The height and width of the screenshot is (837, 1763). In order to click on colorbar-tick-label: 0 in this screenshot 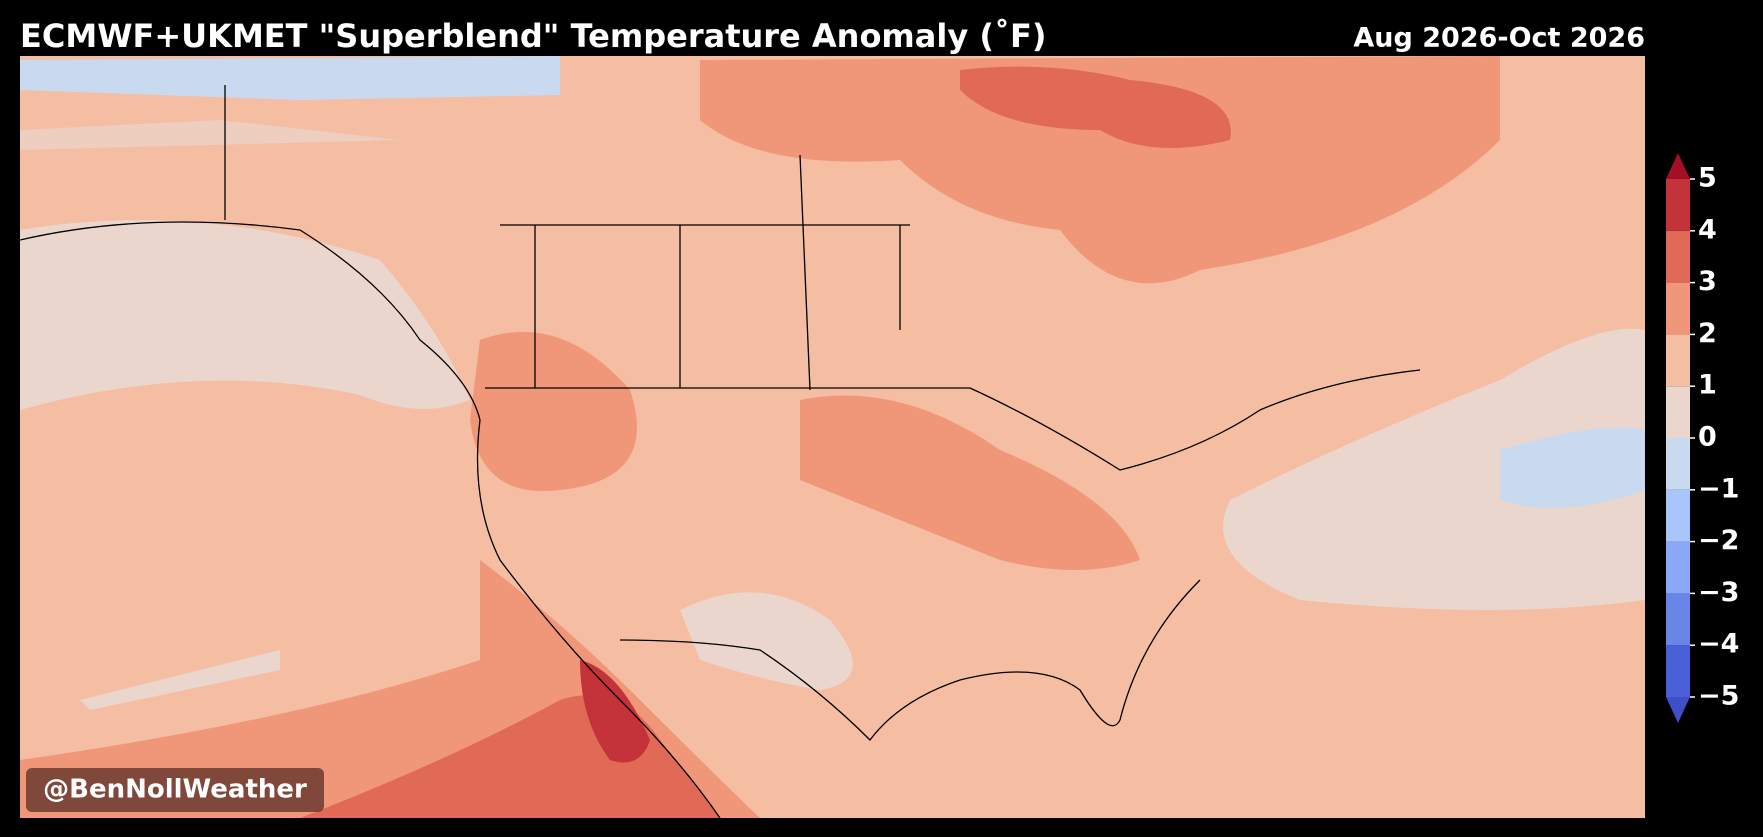, I will do `click(1707, 437)`.